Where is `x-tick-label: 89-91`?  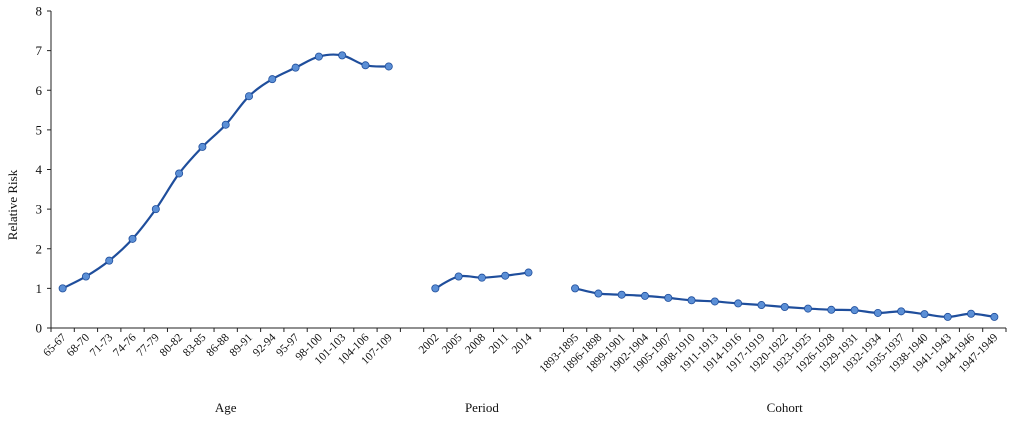 x-tick-label: 89-91 is located at coordinates (242, 345).